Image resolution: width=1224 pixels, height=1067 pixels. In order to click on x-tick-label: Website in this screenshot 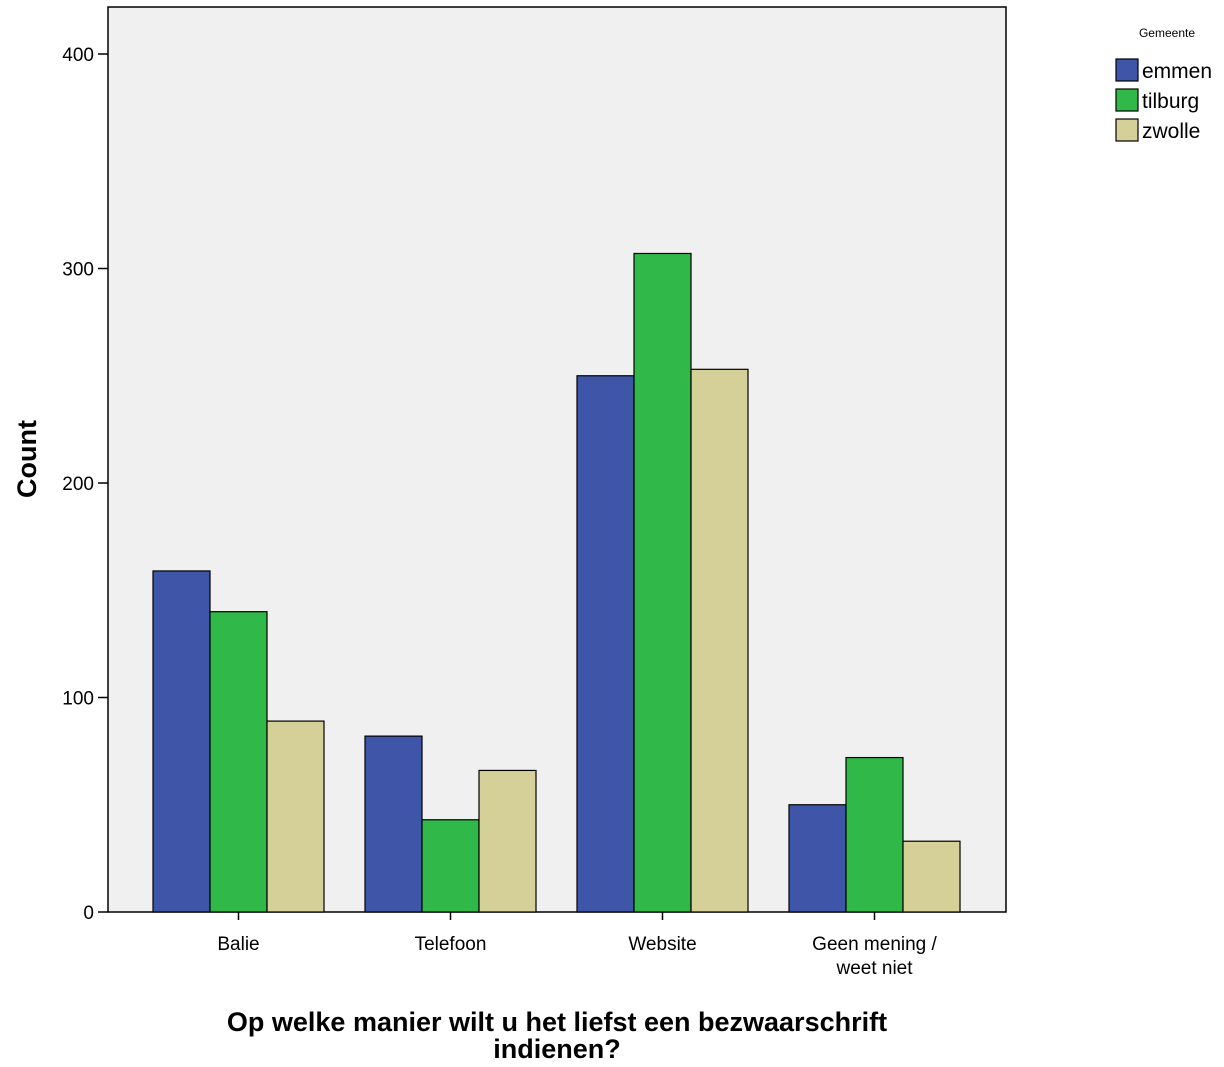, I will do `click(662, 944)`.